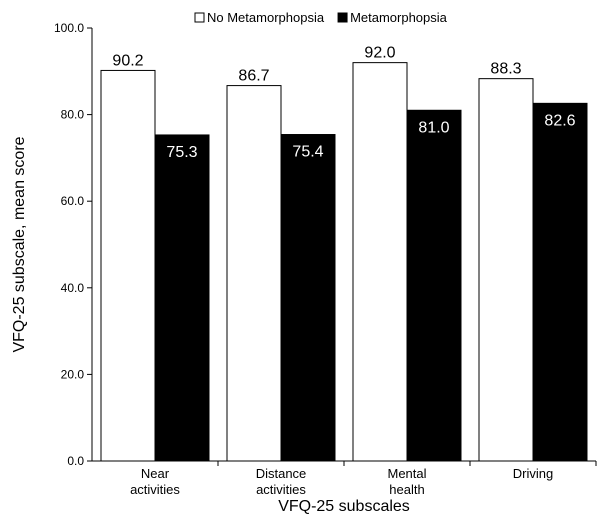 The width and height of the screenshot is (609, 521). Describe the element at coordinates (253, 76) in the screenshot. I see `data-label: 86.7` at that location.